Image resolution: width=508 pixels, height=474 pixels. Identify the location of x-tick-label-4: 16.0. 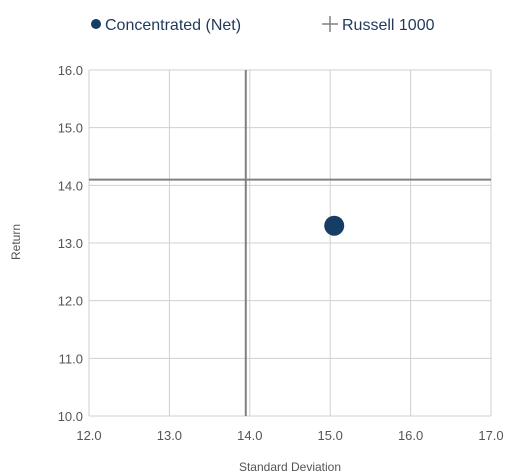
(410, 435).